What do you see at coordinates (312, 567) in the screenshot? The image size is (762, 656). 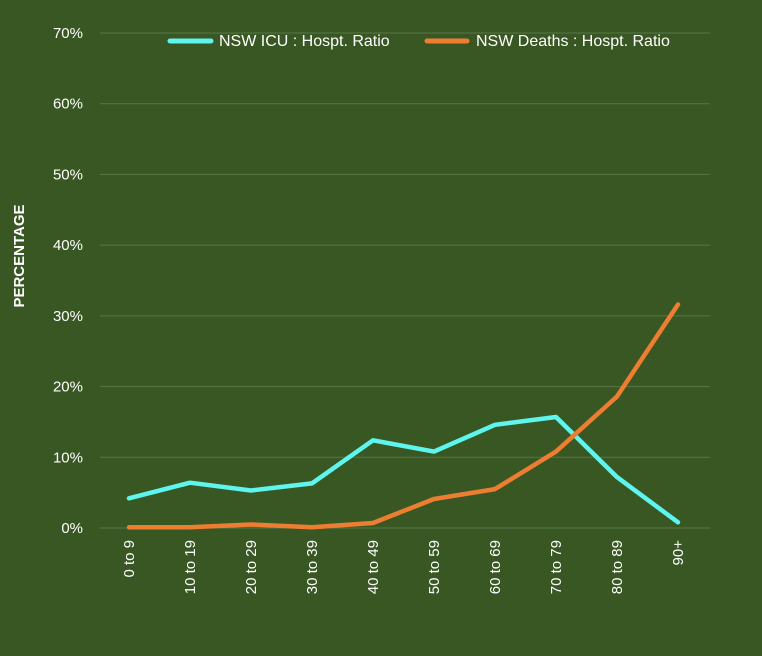 I see `x-tick-label: 30 to 39` at bounding box center [312, 567].